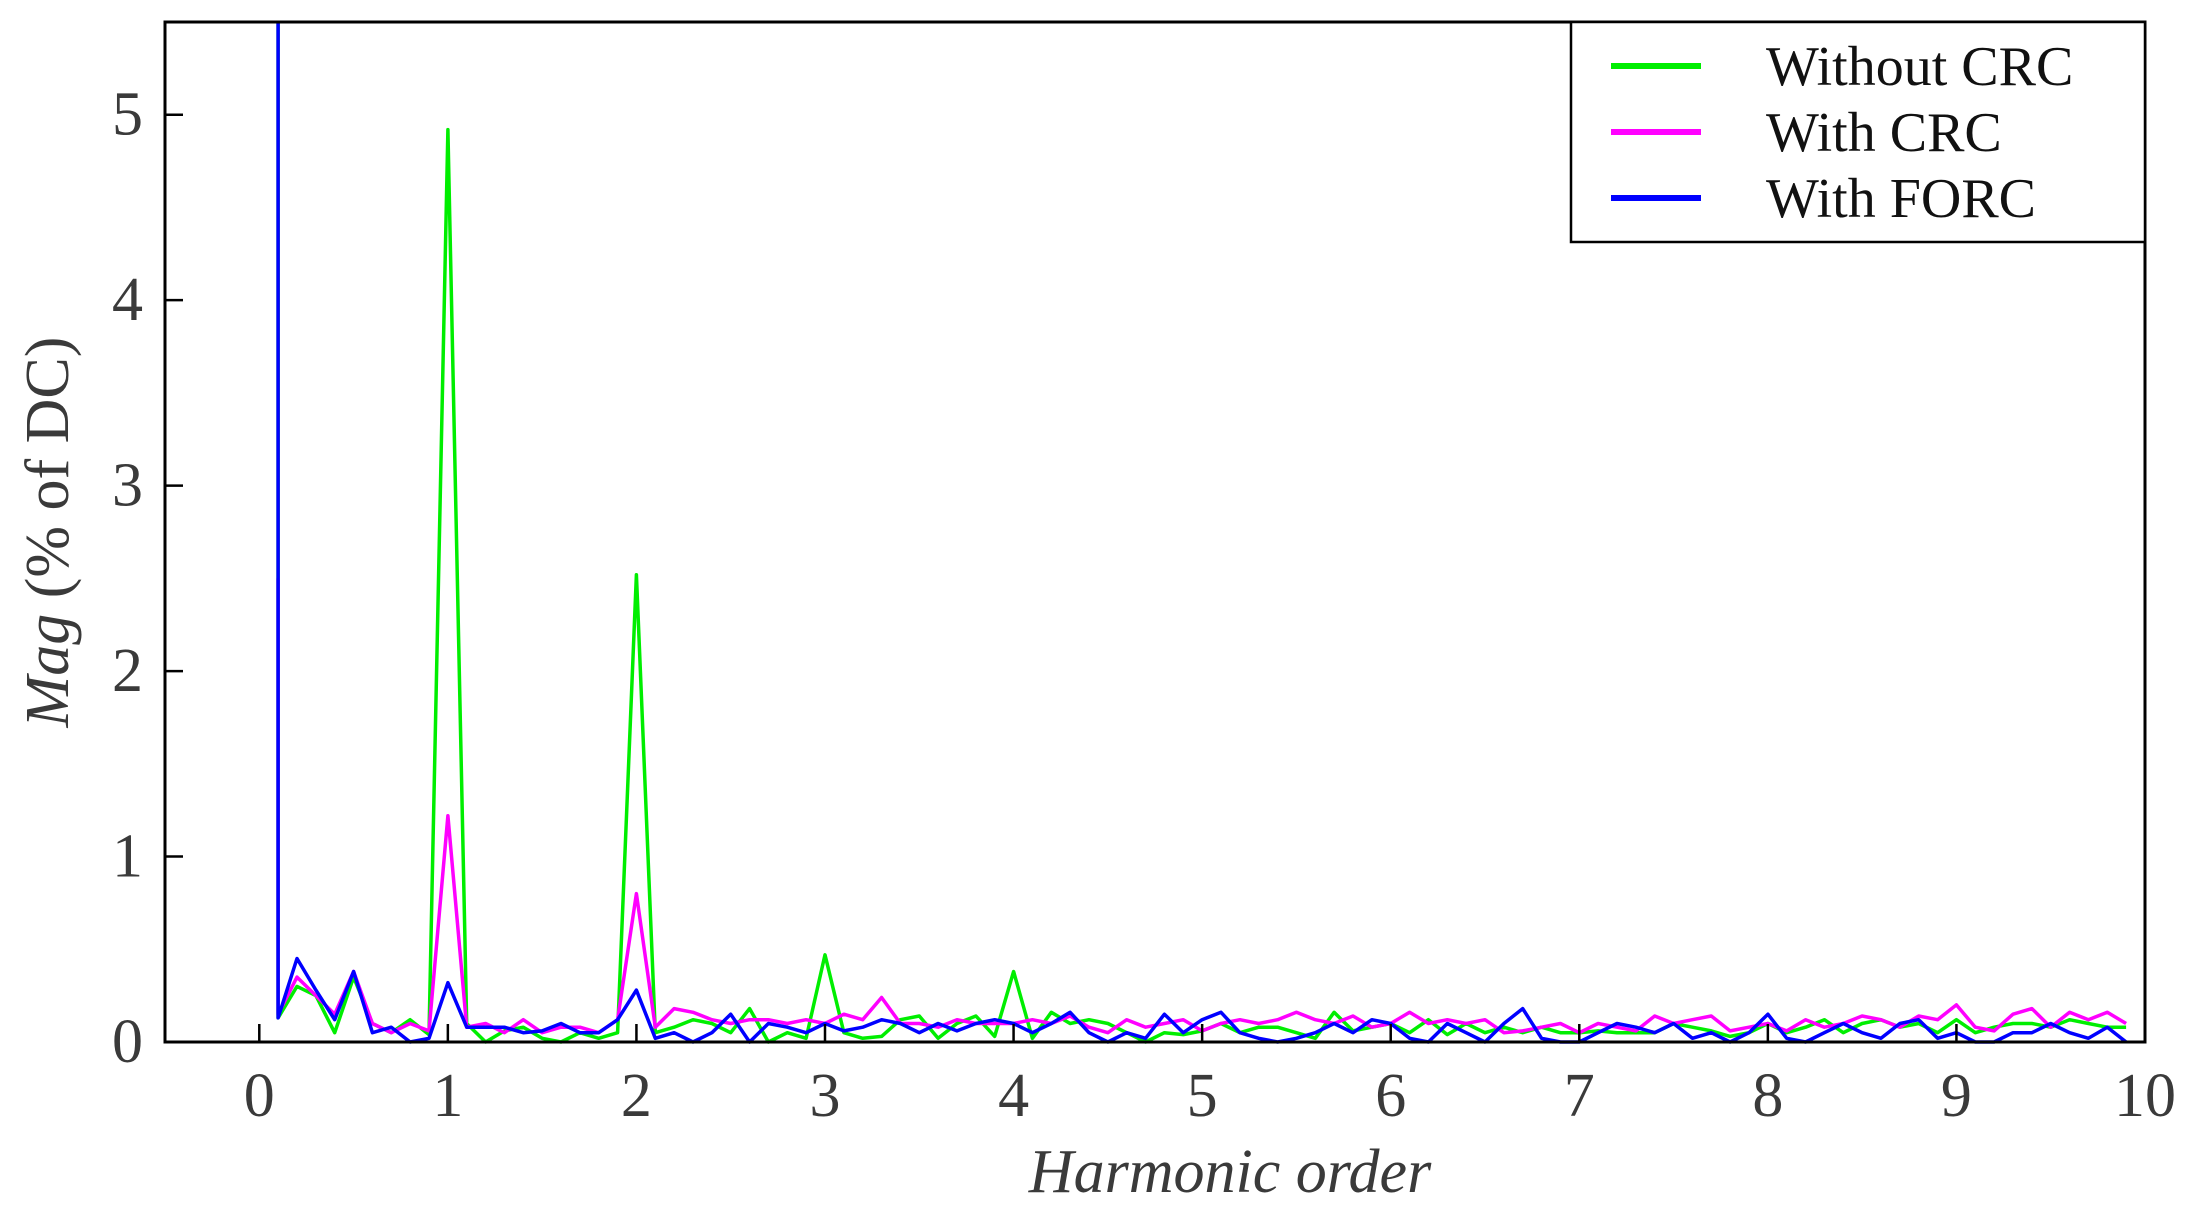 The width and height of the screenshot is (2190, 1210). I want to click on x-tick-label-10: 10, so click(2145, 1096).